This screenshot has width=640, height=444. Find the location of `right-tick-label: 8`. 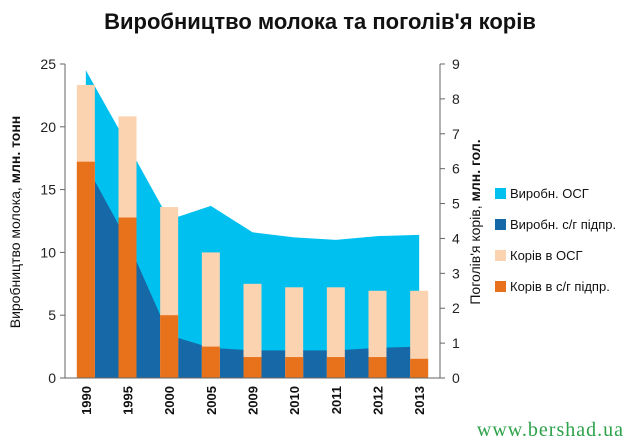

right-tick-label: 8 is located at coordinates (456, 99).